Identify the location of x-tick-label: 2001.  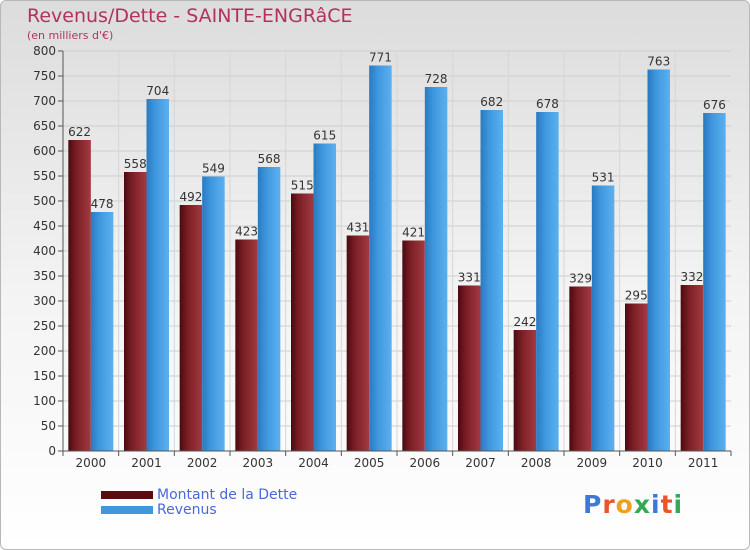
(146, 463).